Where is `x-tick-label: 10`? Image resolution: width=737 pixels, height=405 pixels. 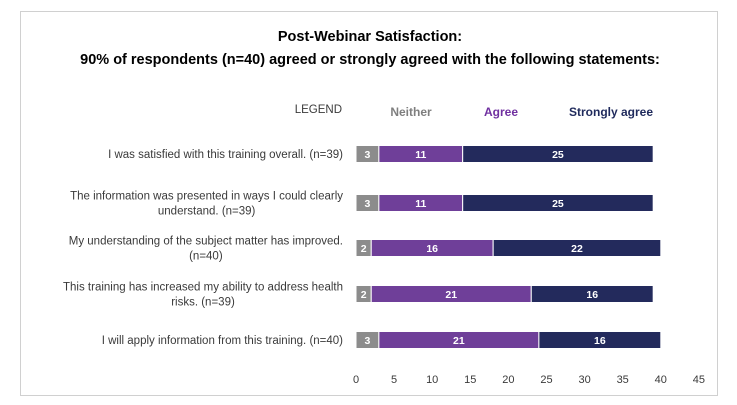 x-tick-label: 10 is located at coordinates (432, 380).